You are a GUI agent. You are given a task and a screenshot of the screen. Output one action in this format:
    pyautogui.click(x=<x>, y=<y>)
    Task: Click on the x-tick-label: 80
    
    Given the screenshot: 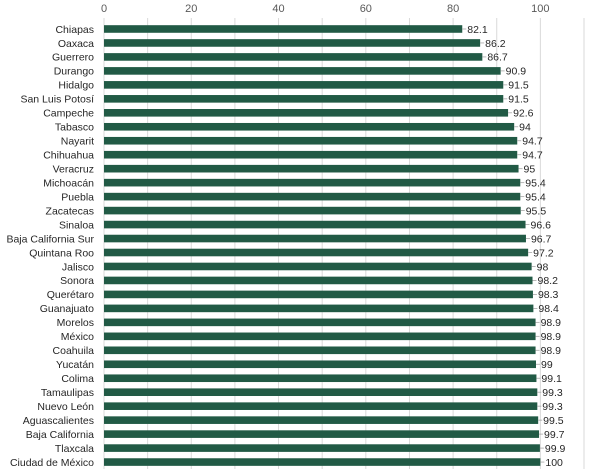 What is the action you would take?
    pyautogui.click(x=453, y=9)
    